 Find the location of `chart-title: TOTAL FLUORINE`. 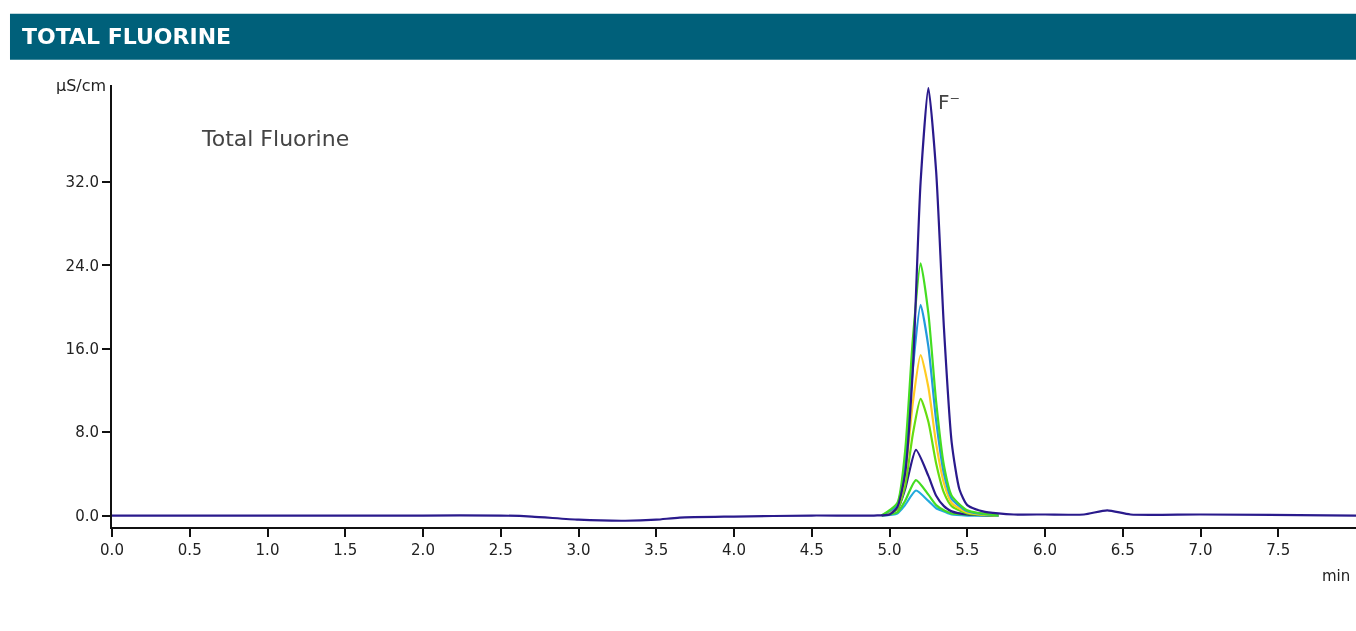

chart-title: TOTAL FLUORINE is located at coordinates (127, 36).